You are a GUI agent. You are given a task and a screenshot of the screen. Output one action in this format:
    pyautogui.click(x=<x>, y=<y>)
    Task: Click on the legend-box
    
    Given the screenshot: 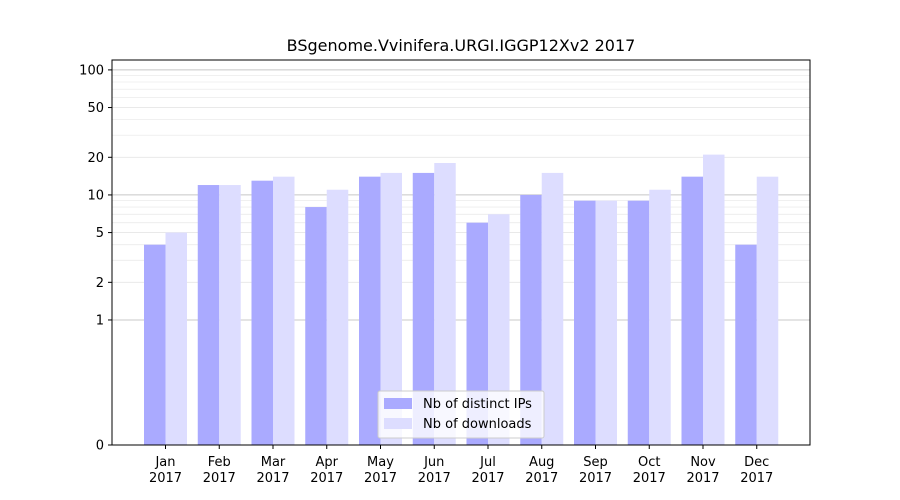 What is the action you would take?
    pyautogui.click(x=461, y=414)
    